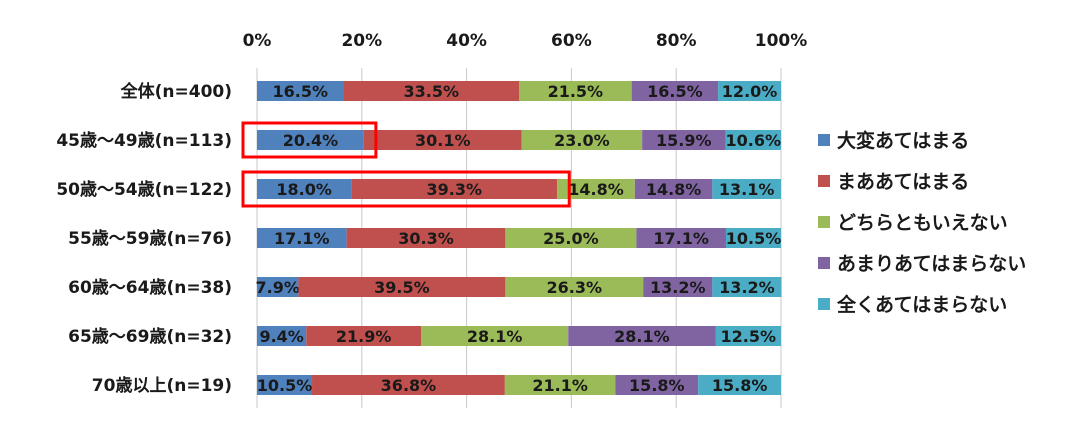 The height and width of the screenshot is (442, 1091). I want to click on data-label: 25.0%, so click(571, 238).